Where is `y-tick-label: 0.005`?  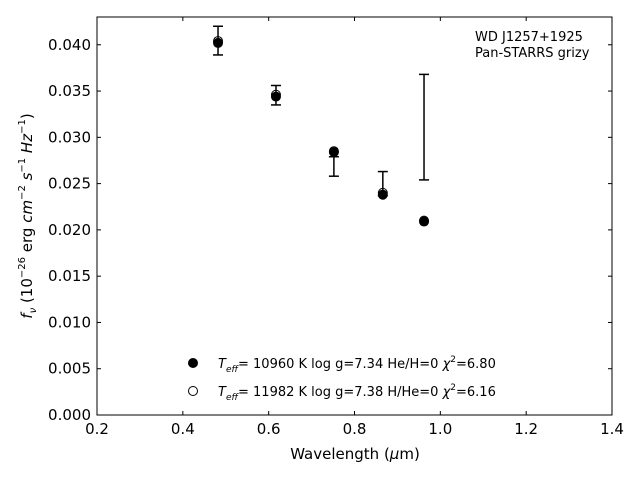
y-tick-label: 0.005 is located at coordinates (69, 369).